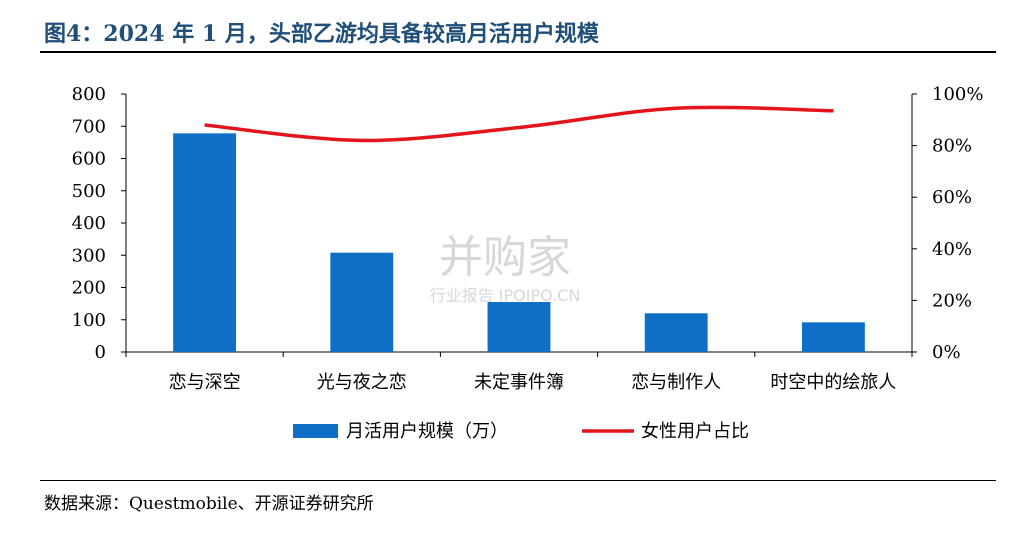  What do you see at coordinates (952, 300) in the screenshot?
I see `right-tick-label: 20%` at bounding box center [952, 300].